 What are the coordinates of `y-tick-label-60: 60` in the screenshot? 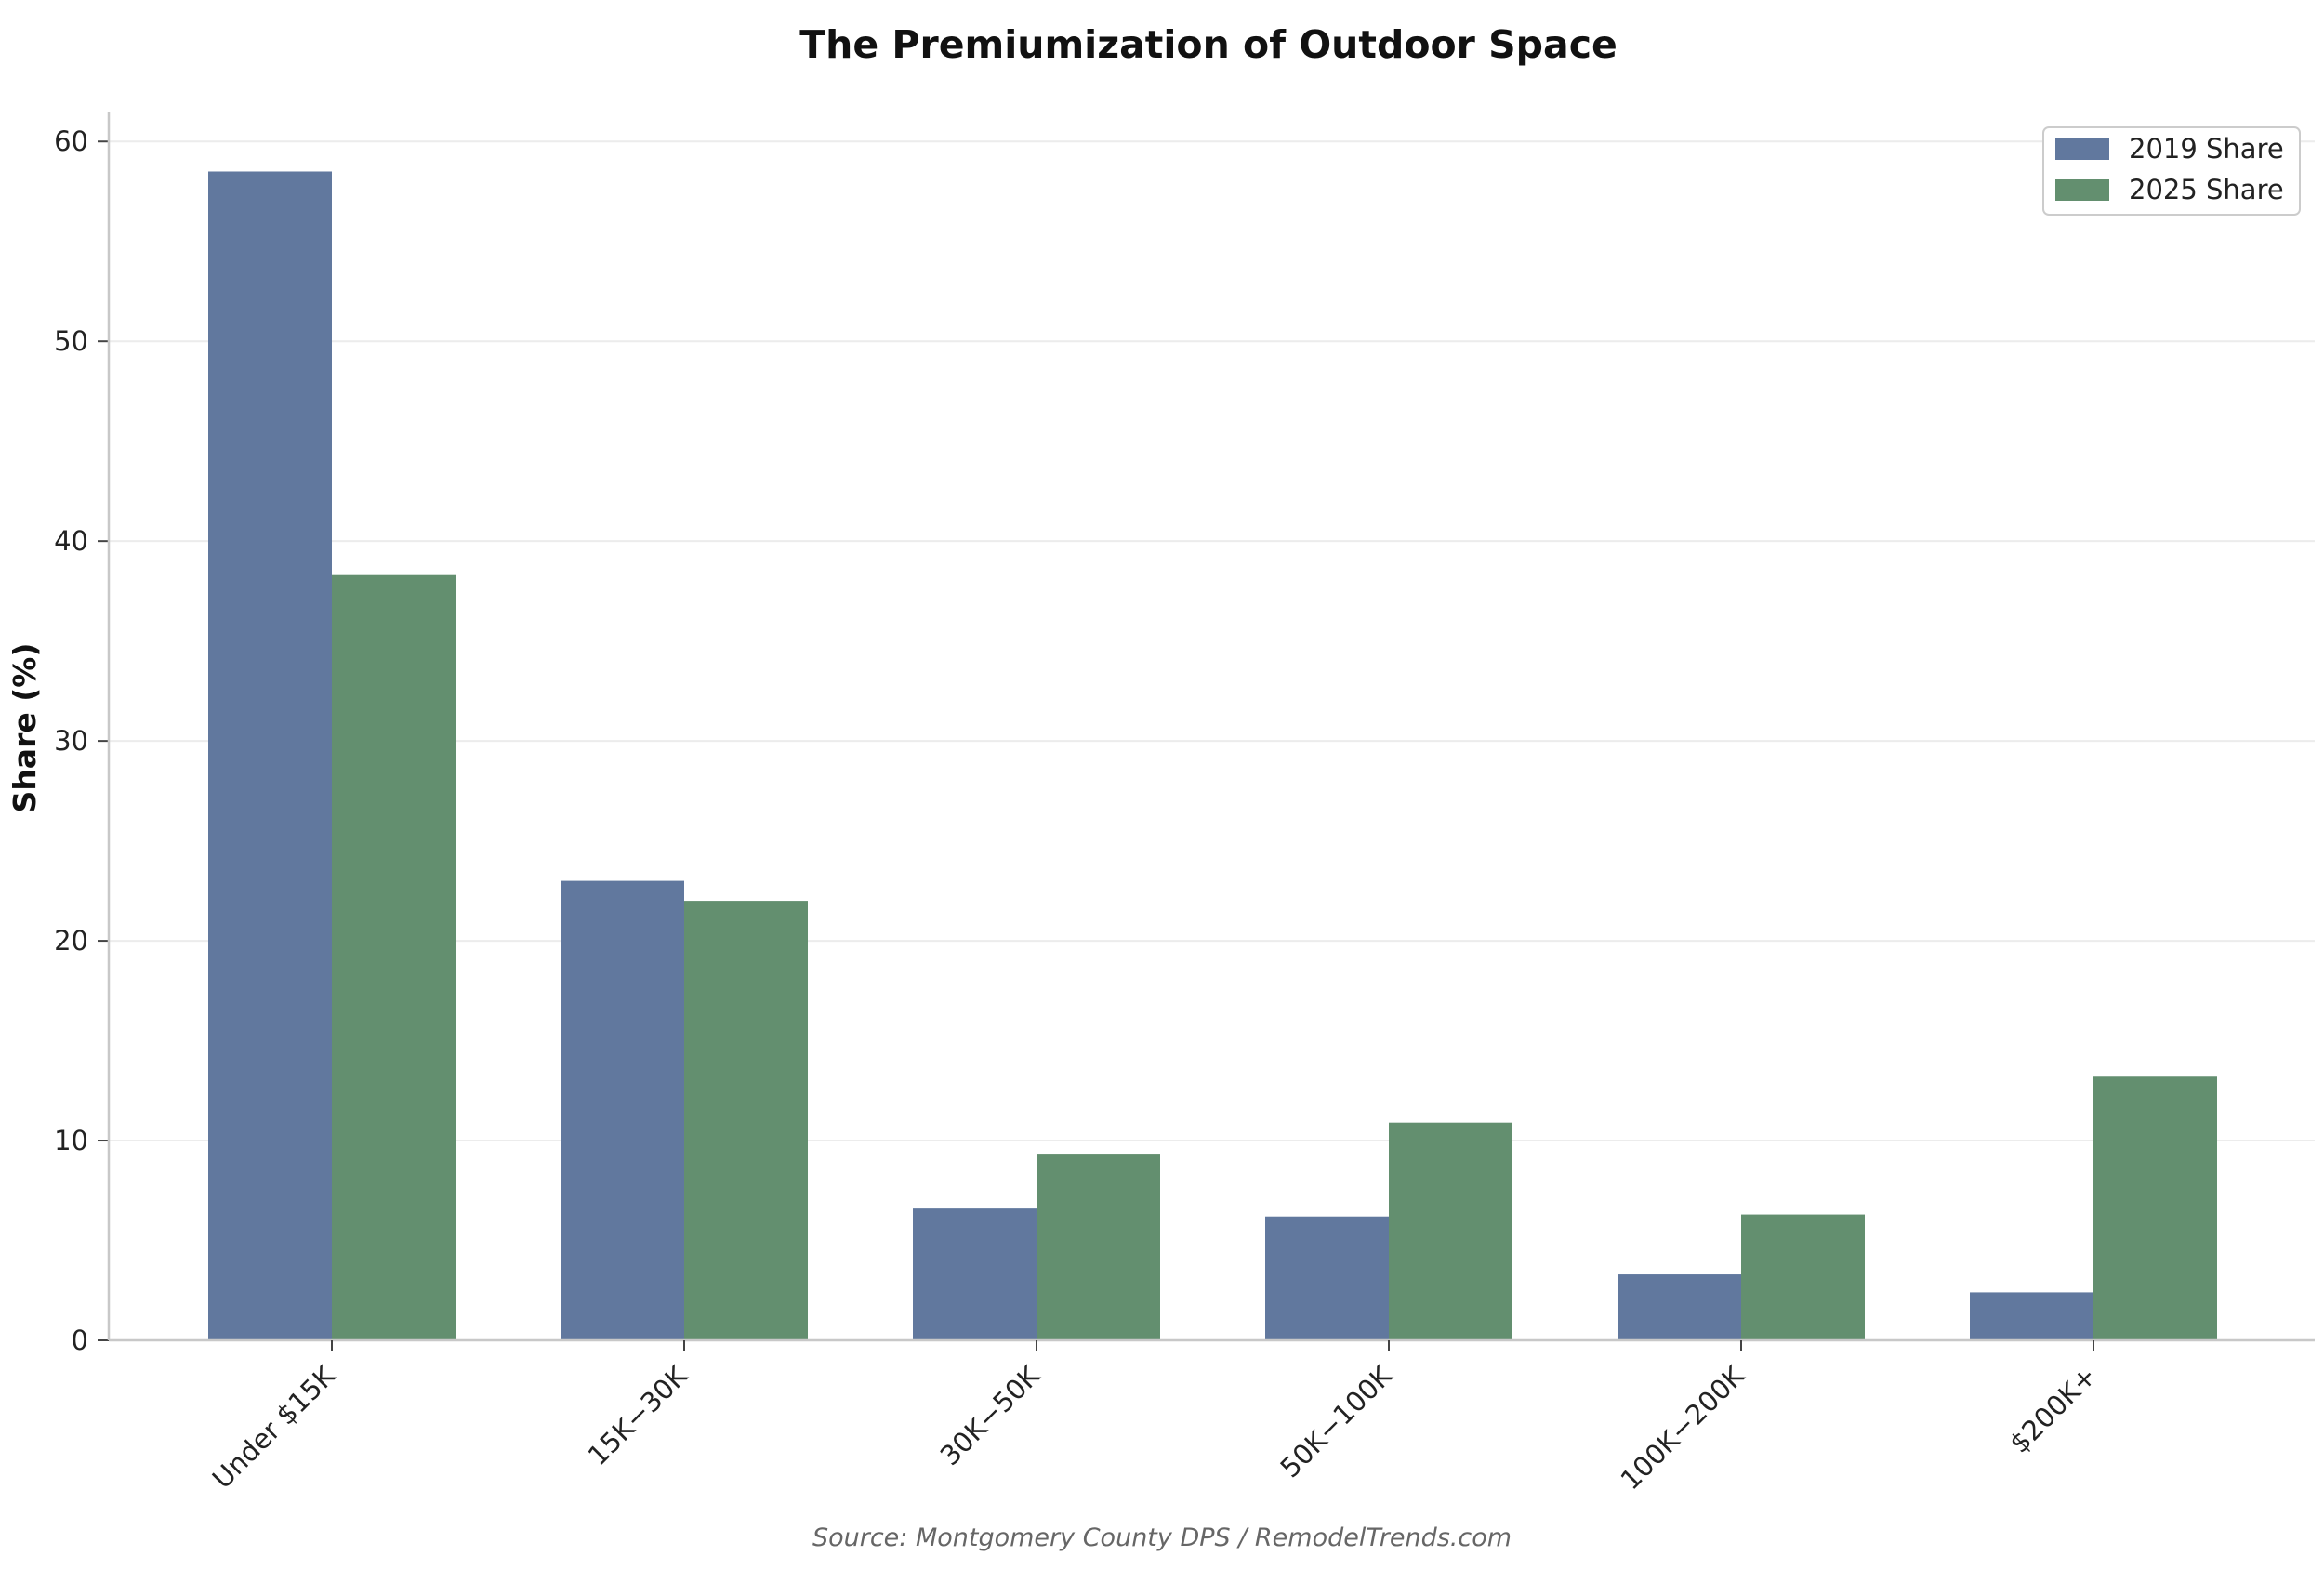 It's located at (71, 141).